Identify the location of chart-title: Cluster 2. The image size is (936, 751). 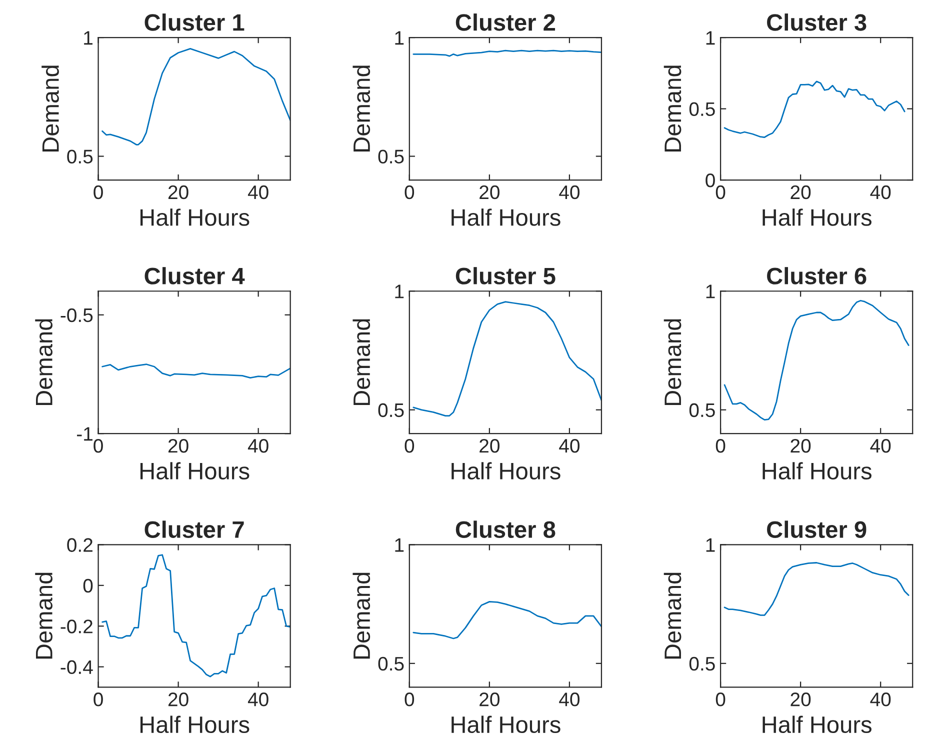
(506, 22).